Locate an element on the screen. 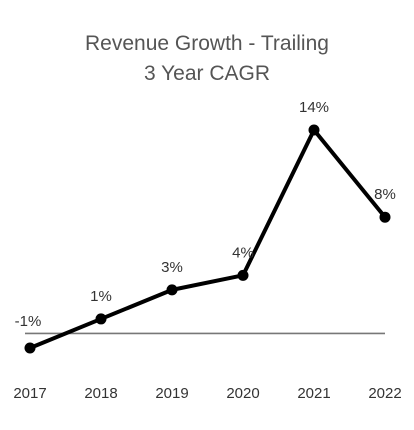 The height and width of the screenshot is (430, 414). data-label-2020: 4% is located at coordinates (243, 252).